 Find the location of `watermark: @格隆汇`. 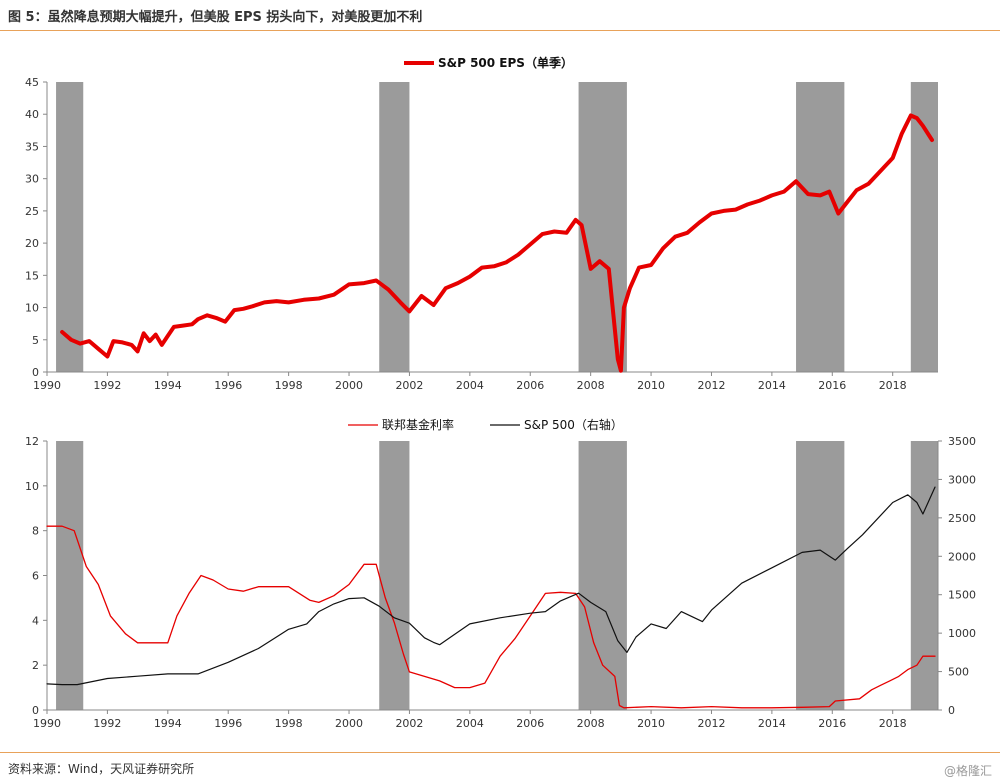

watermark: @格隆汇 is located at coordinates (967, 771).